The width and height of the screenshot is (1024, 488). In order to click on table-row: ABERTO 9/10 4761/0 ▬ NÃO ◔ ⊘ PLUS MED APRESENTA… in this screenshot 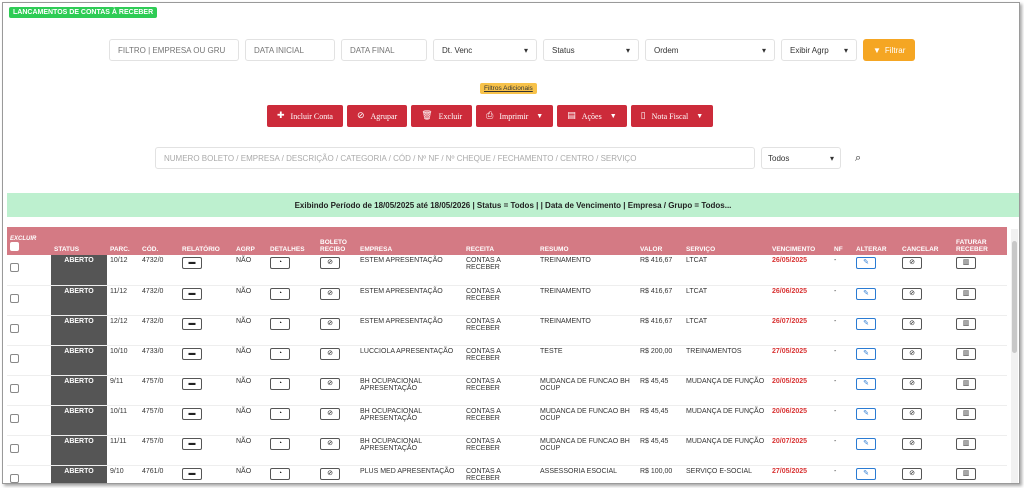, I will do `click(507, 474)`.